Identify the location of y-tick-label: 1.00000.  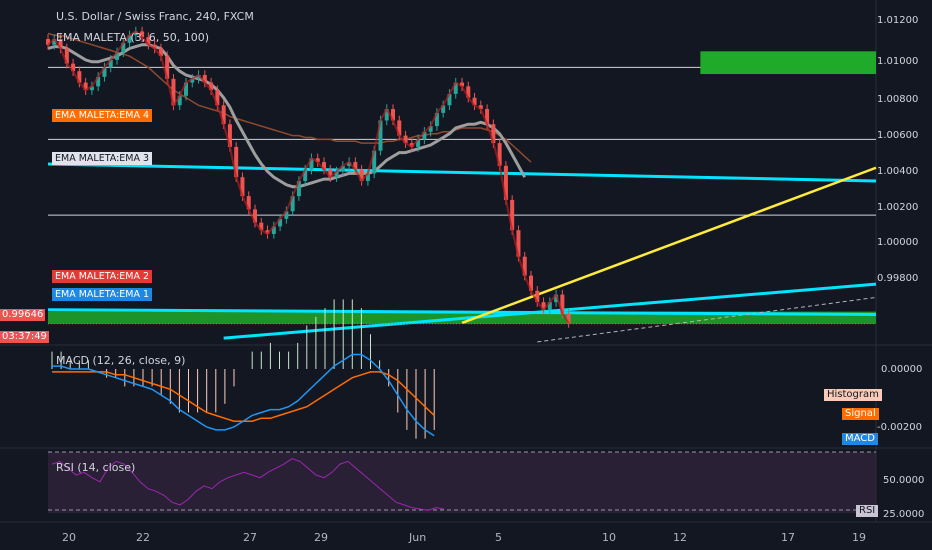
(898, 242).